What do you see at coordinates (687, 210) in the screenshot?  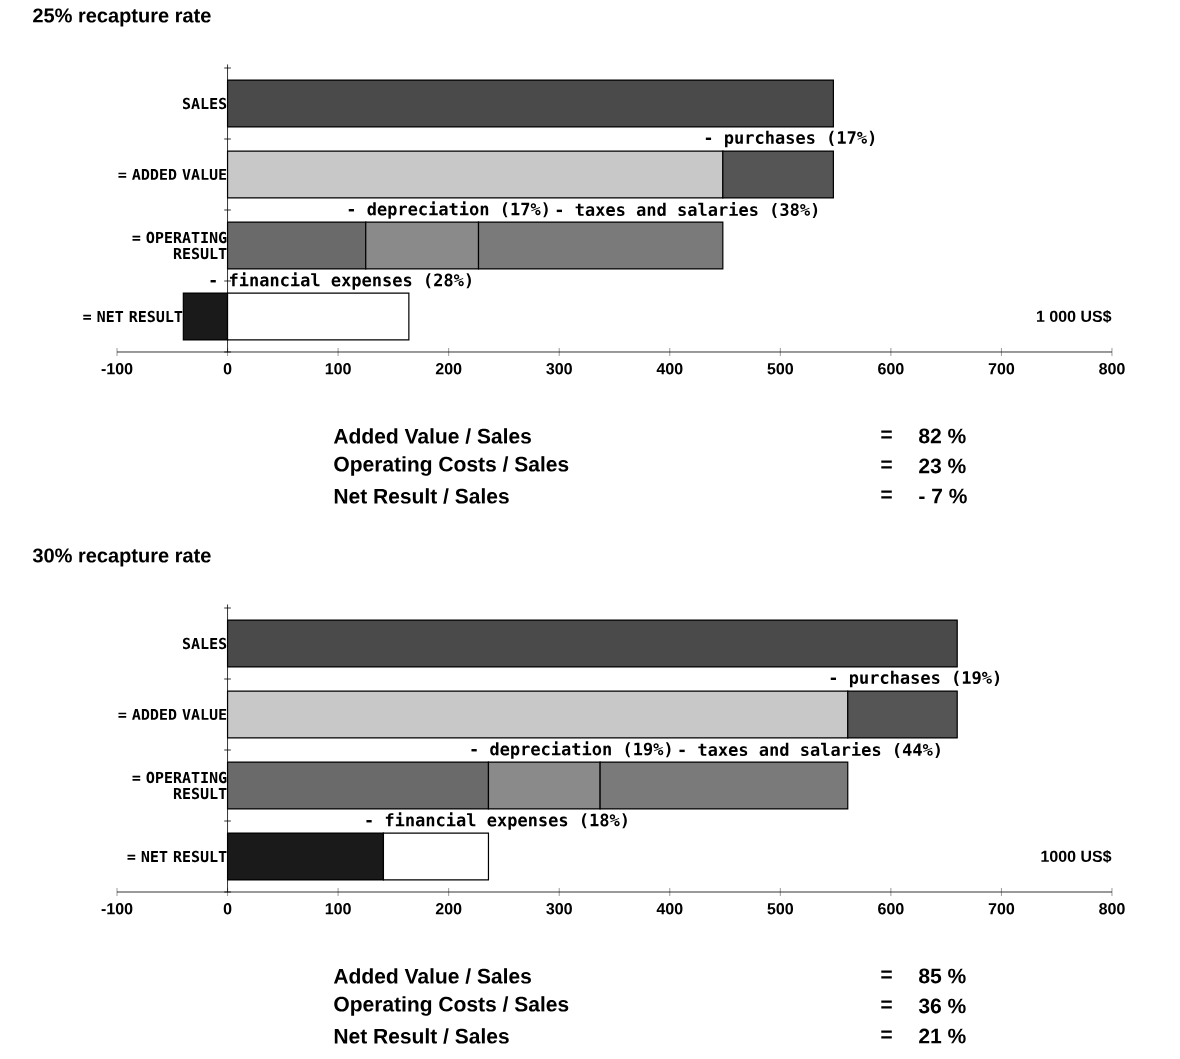 I see `annotation: - taxes and salaries (38%)` at bounding box center [687, 210].